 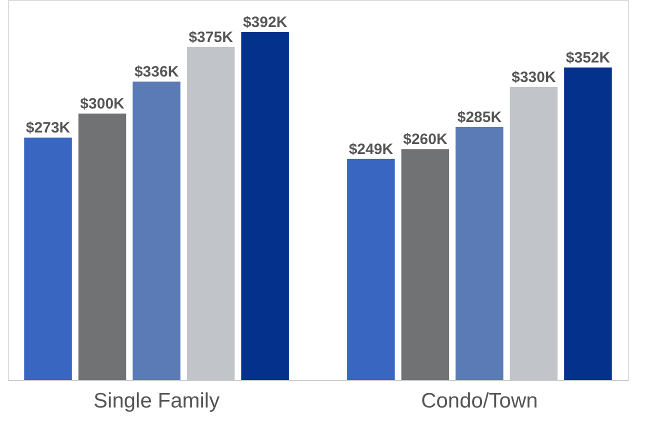 I want to click on data-label: $352K, so click(x=588, y=57).